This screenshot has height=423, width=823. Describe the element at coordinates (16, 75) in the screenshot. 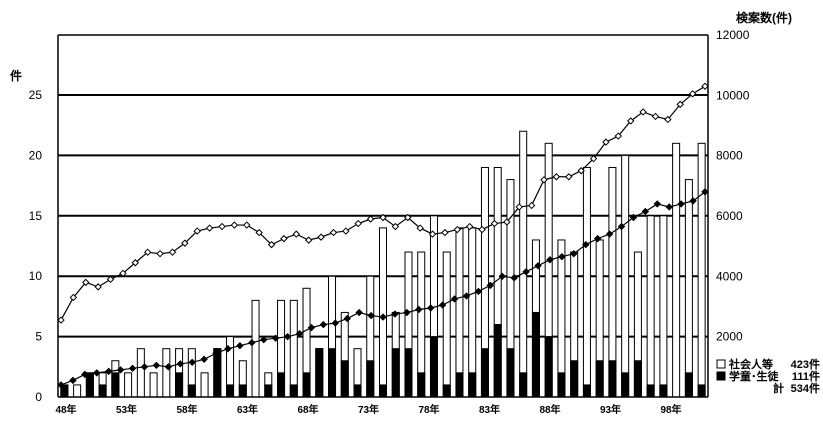

I see `y-left-axis-label: 件` at that location.